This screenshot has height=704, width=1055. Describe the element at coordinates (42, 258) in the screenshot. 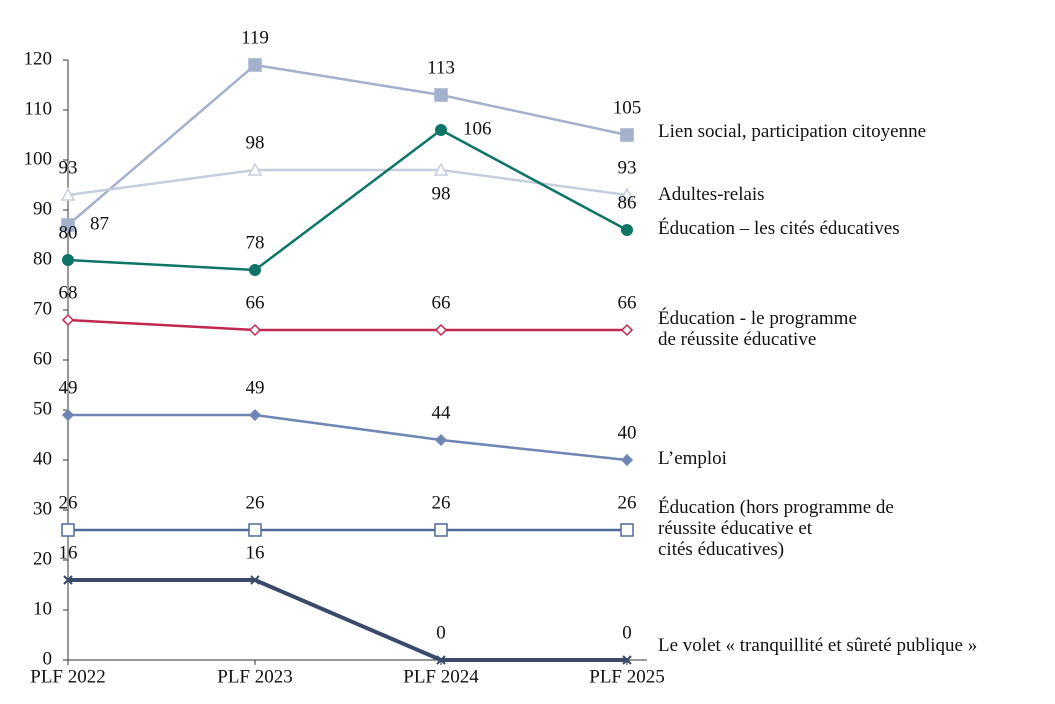

I see `y-tick-label: 80` at that location.